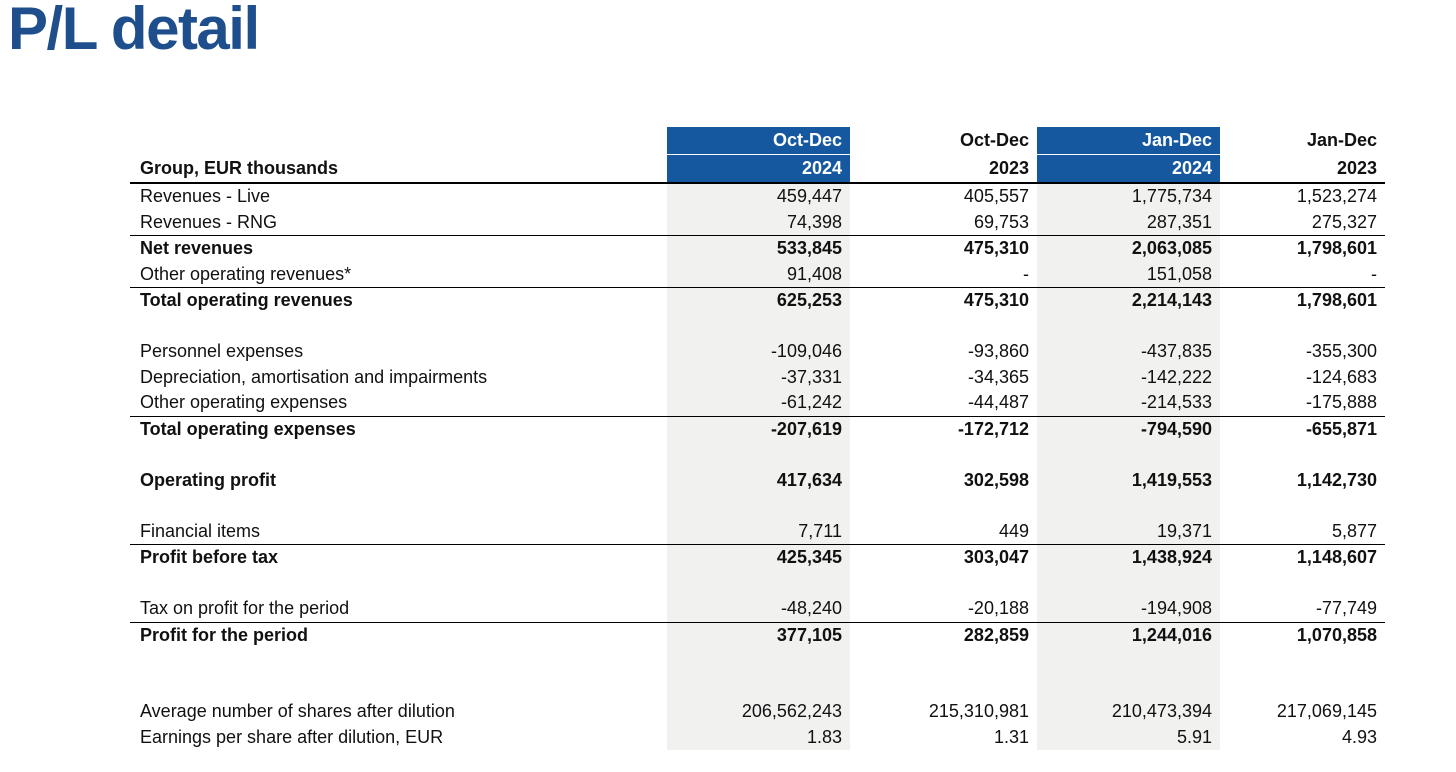 This screenshot has height=772, width=1456. What do you see at coordinates (398, 609) in the screenshot?
I see `row-label: Tax on profit for the period` at bounding box center [398, 609].